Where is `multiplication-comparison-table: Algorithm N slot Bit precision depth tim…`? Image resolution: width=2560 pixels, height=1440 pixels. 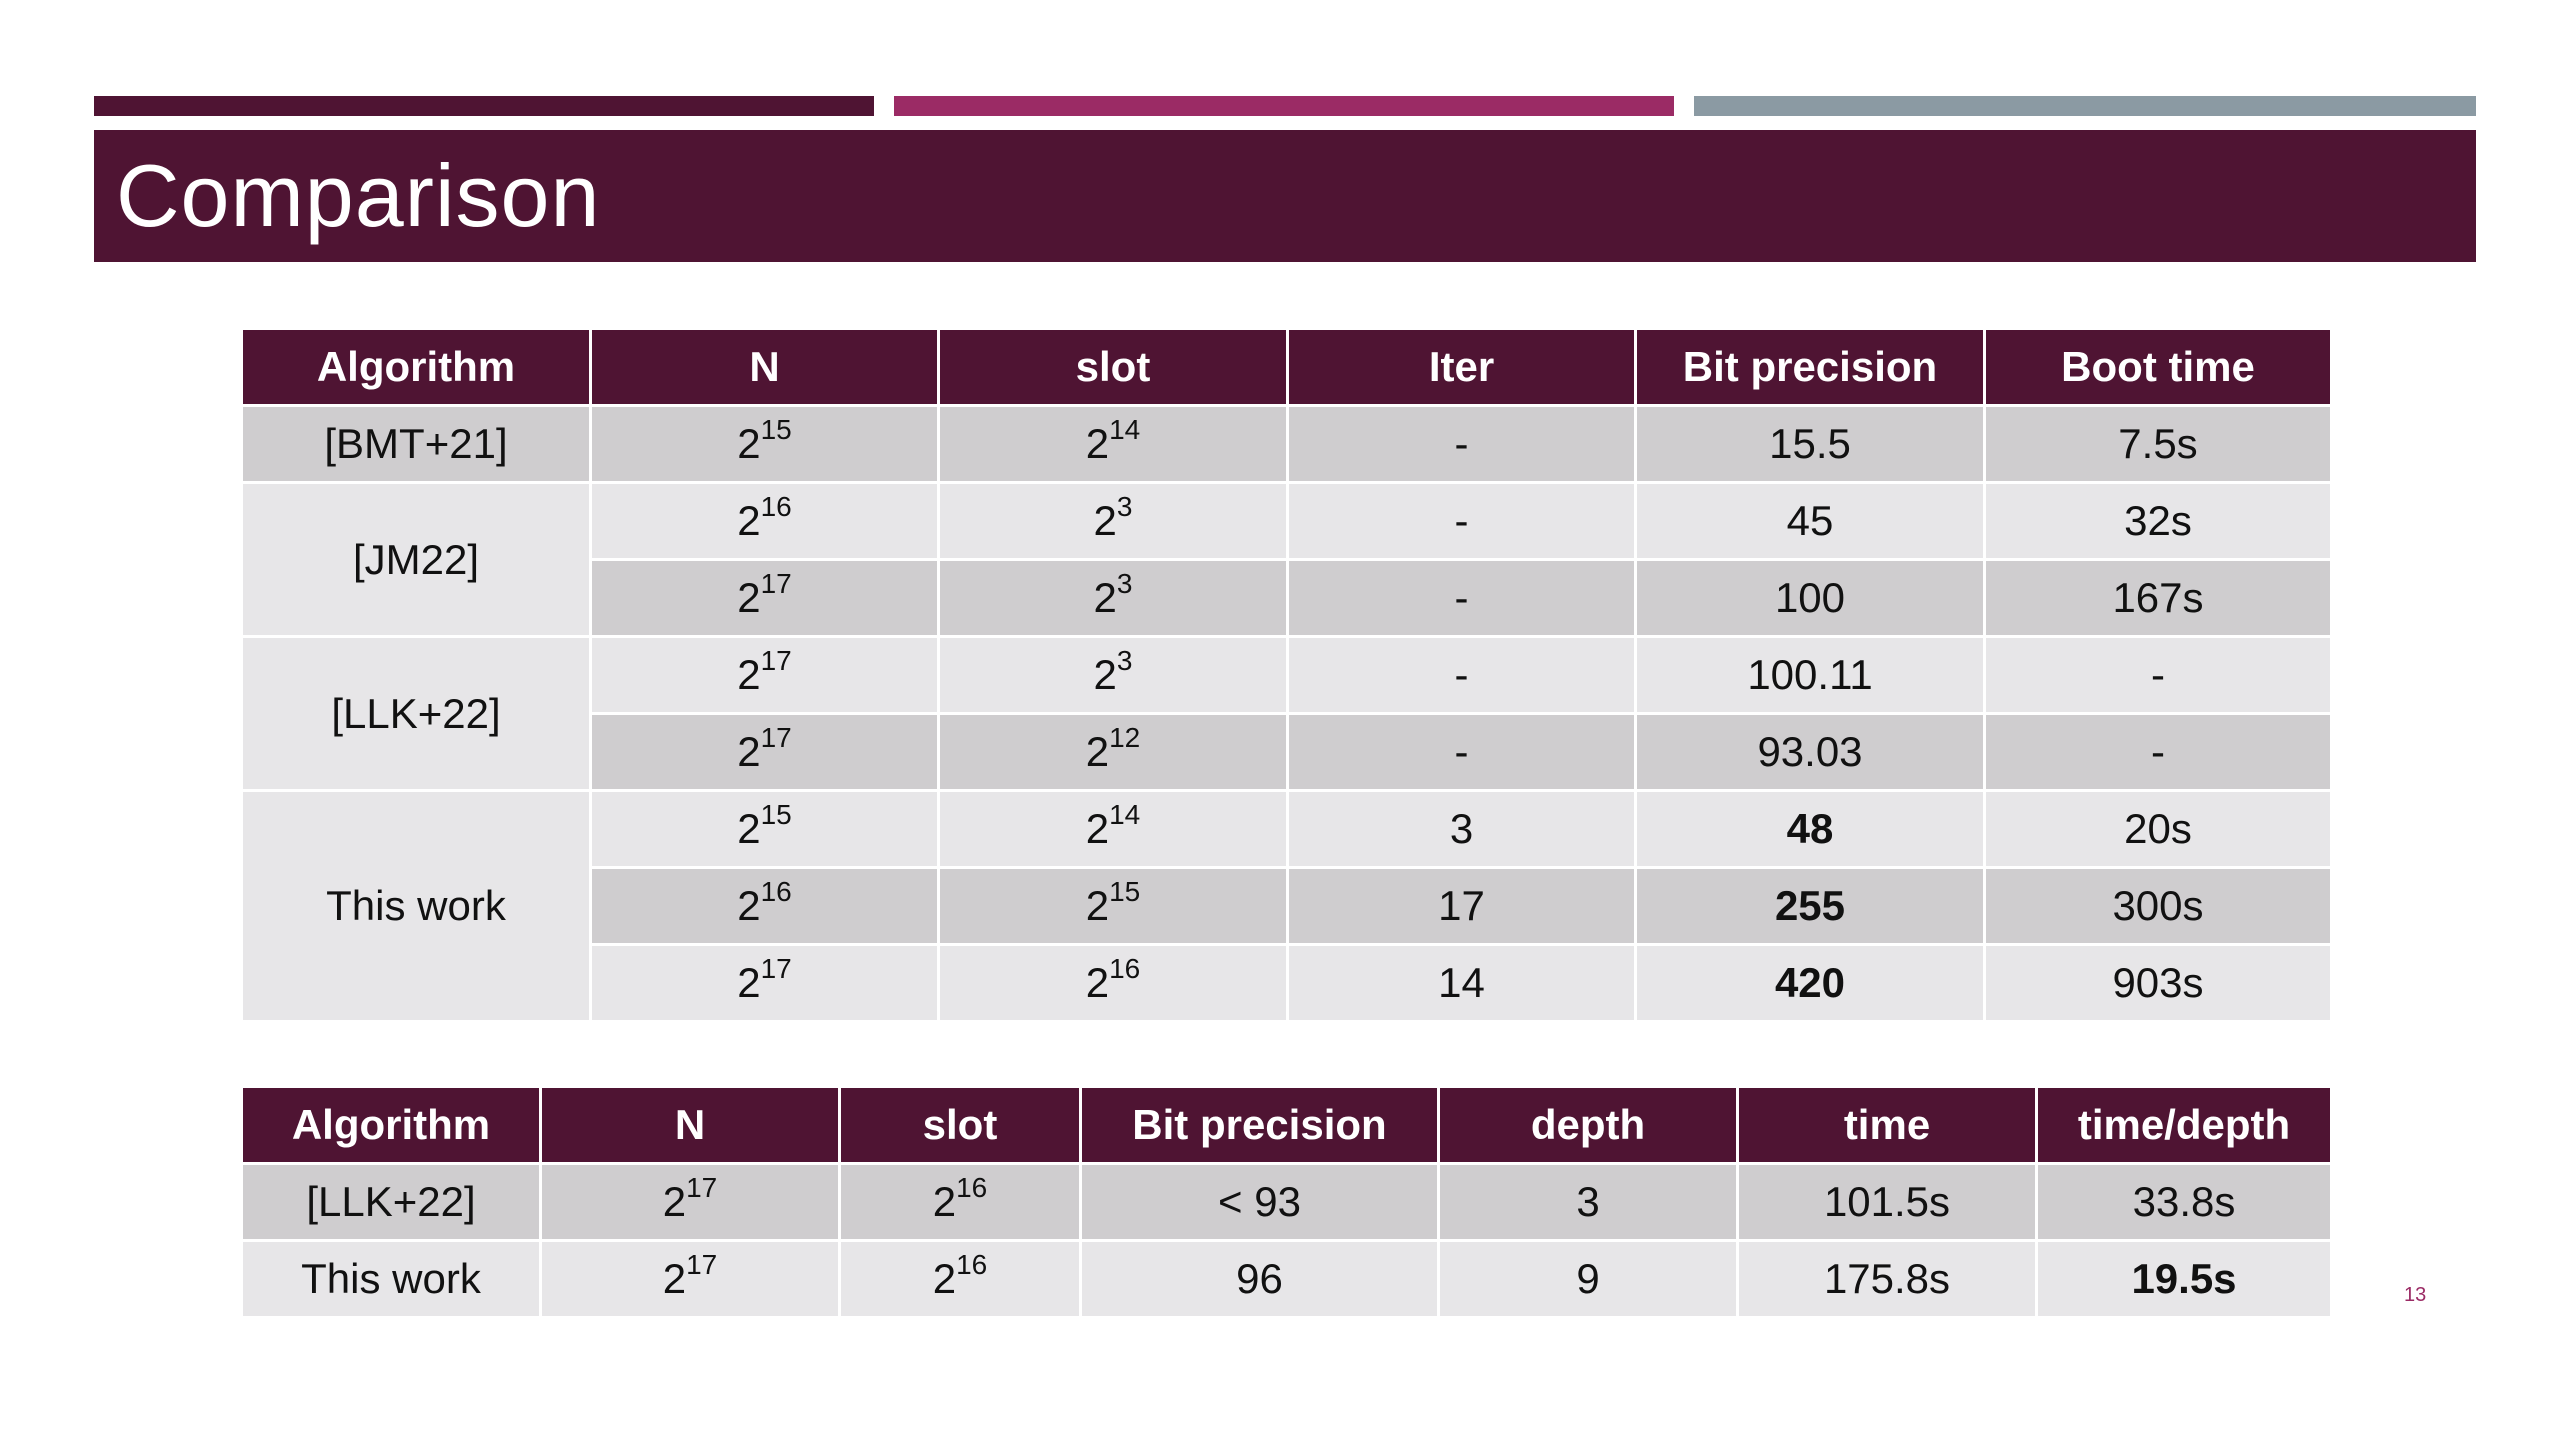 multiplication-comparison-table: Algorithm N slot Bit precision depth tim… is located at coordinates (1286, 1202).